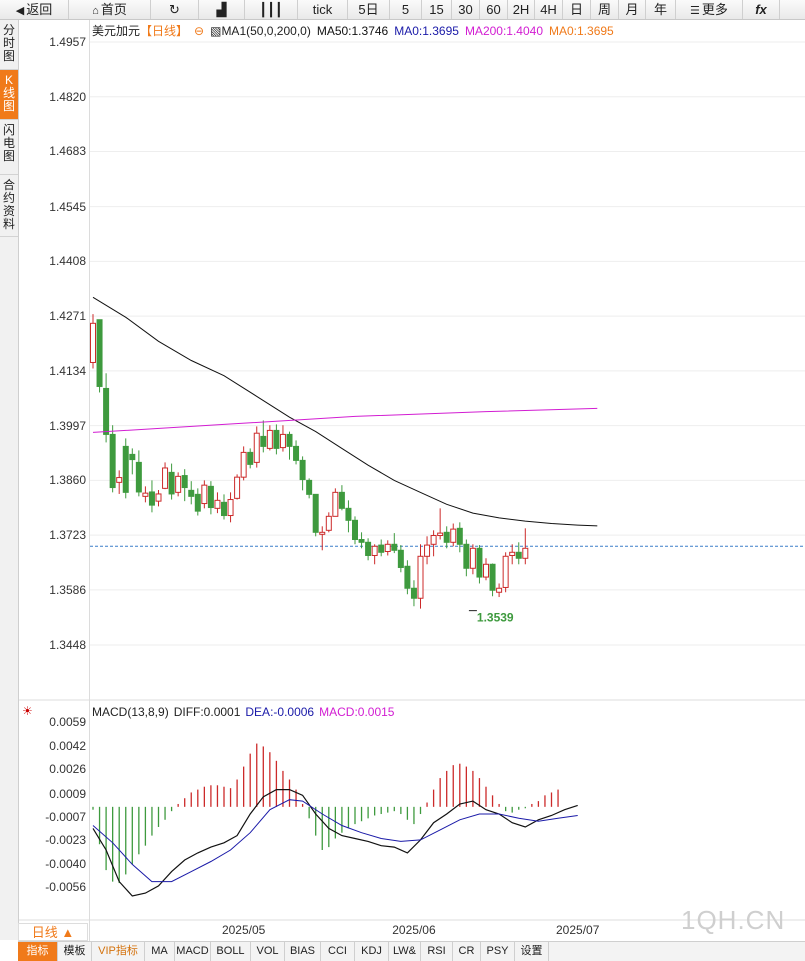 Image resolution: width=805 pixels, height=961 pixels. Describe the element at coordinates (372, 951) in the screenshot. I see `indicator-tab-9: KDJ` at that location.